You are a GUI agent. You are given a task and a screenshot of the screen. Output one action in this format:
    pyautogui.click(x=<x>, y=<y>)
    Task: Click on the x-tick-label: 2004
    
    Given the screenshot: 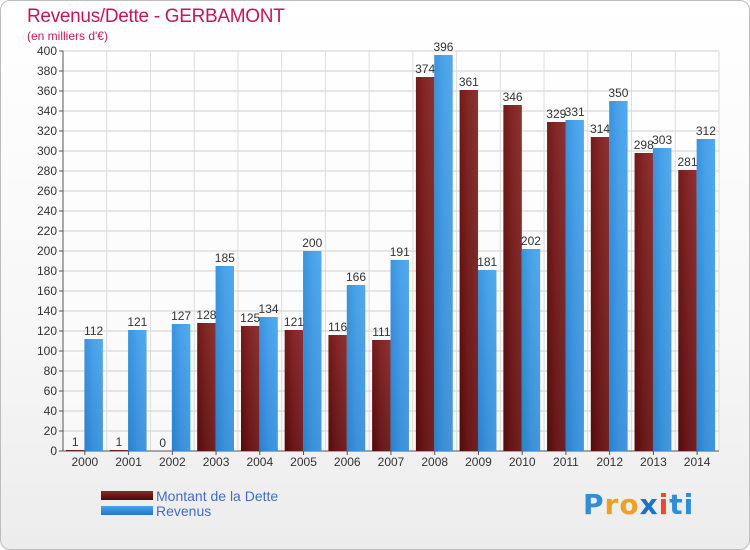 What is the action you would take?
    pyautogui.click(x=259, y=462)
    